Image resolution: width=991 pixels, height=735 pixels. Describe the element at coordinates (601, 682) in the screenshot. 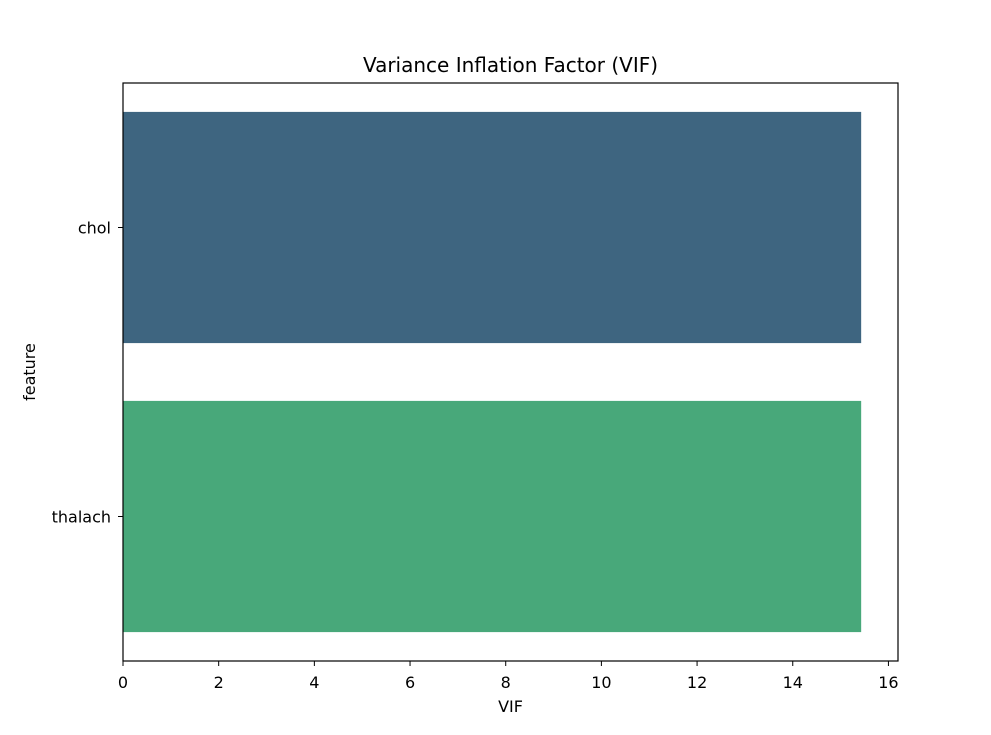

I see `x-tick-label-10: 10` at that location.